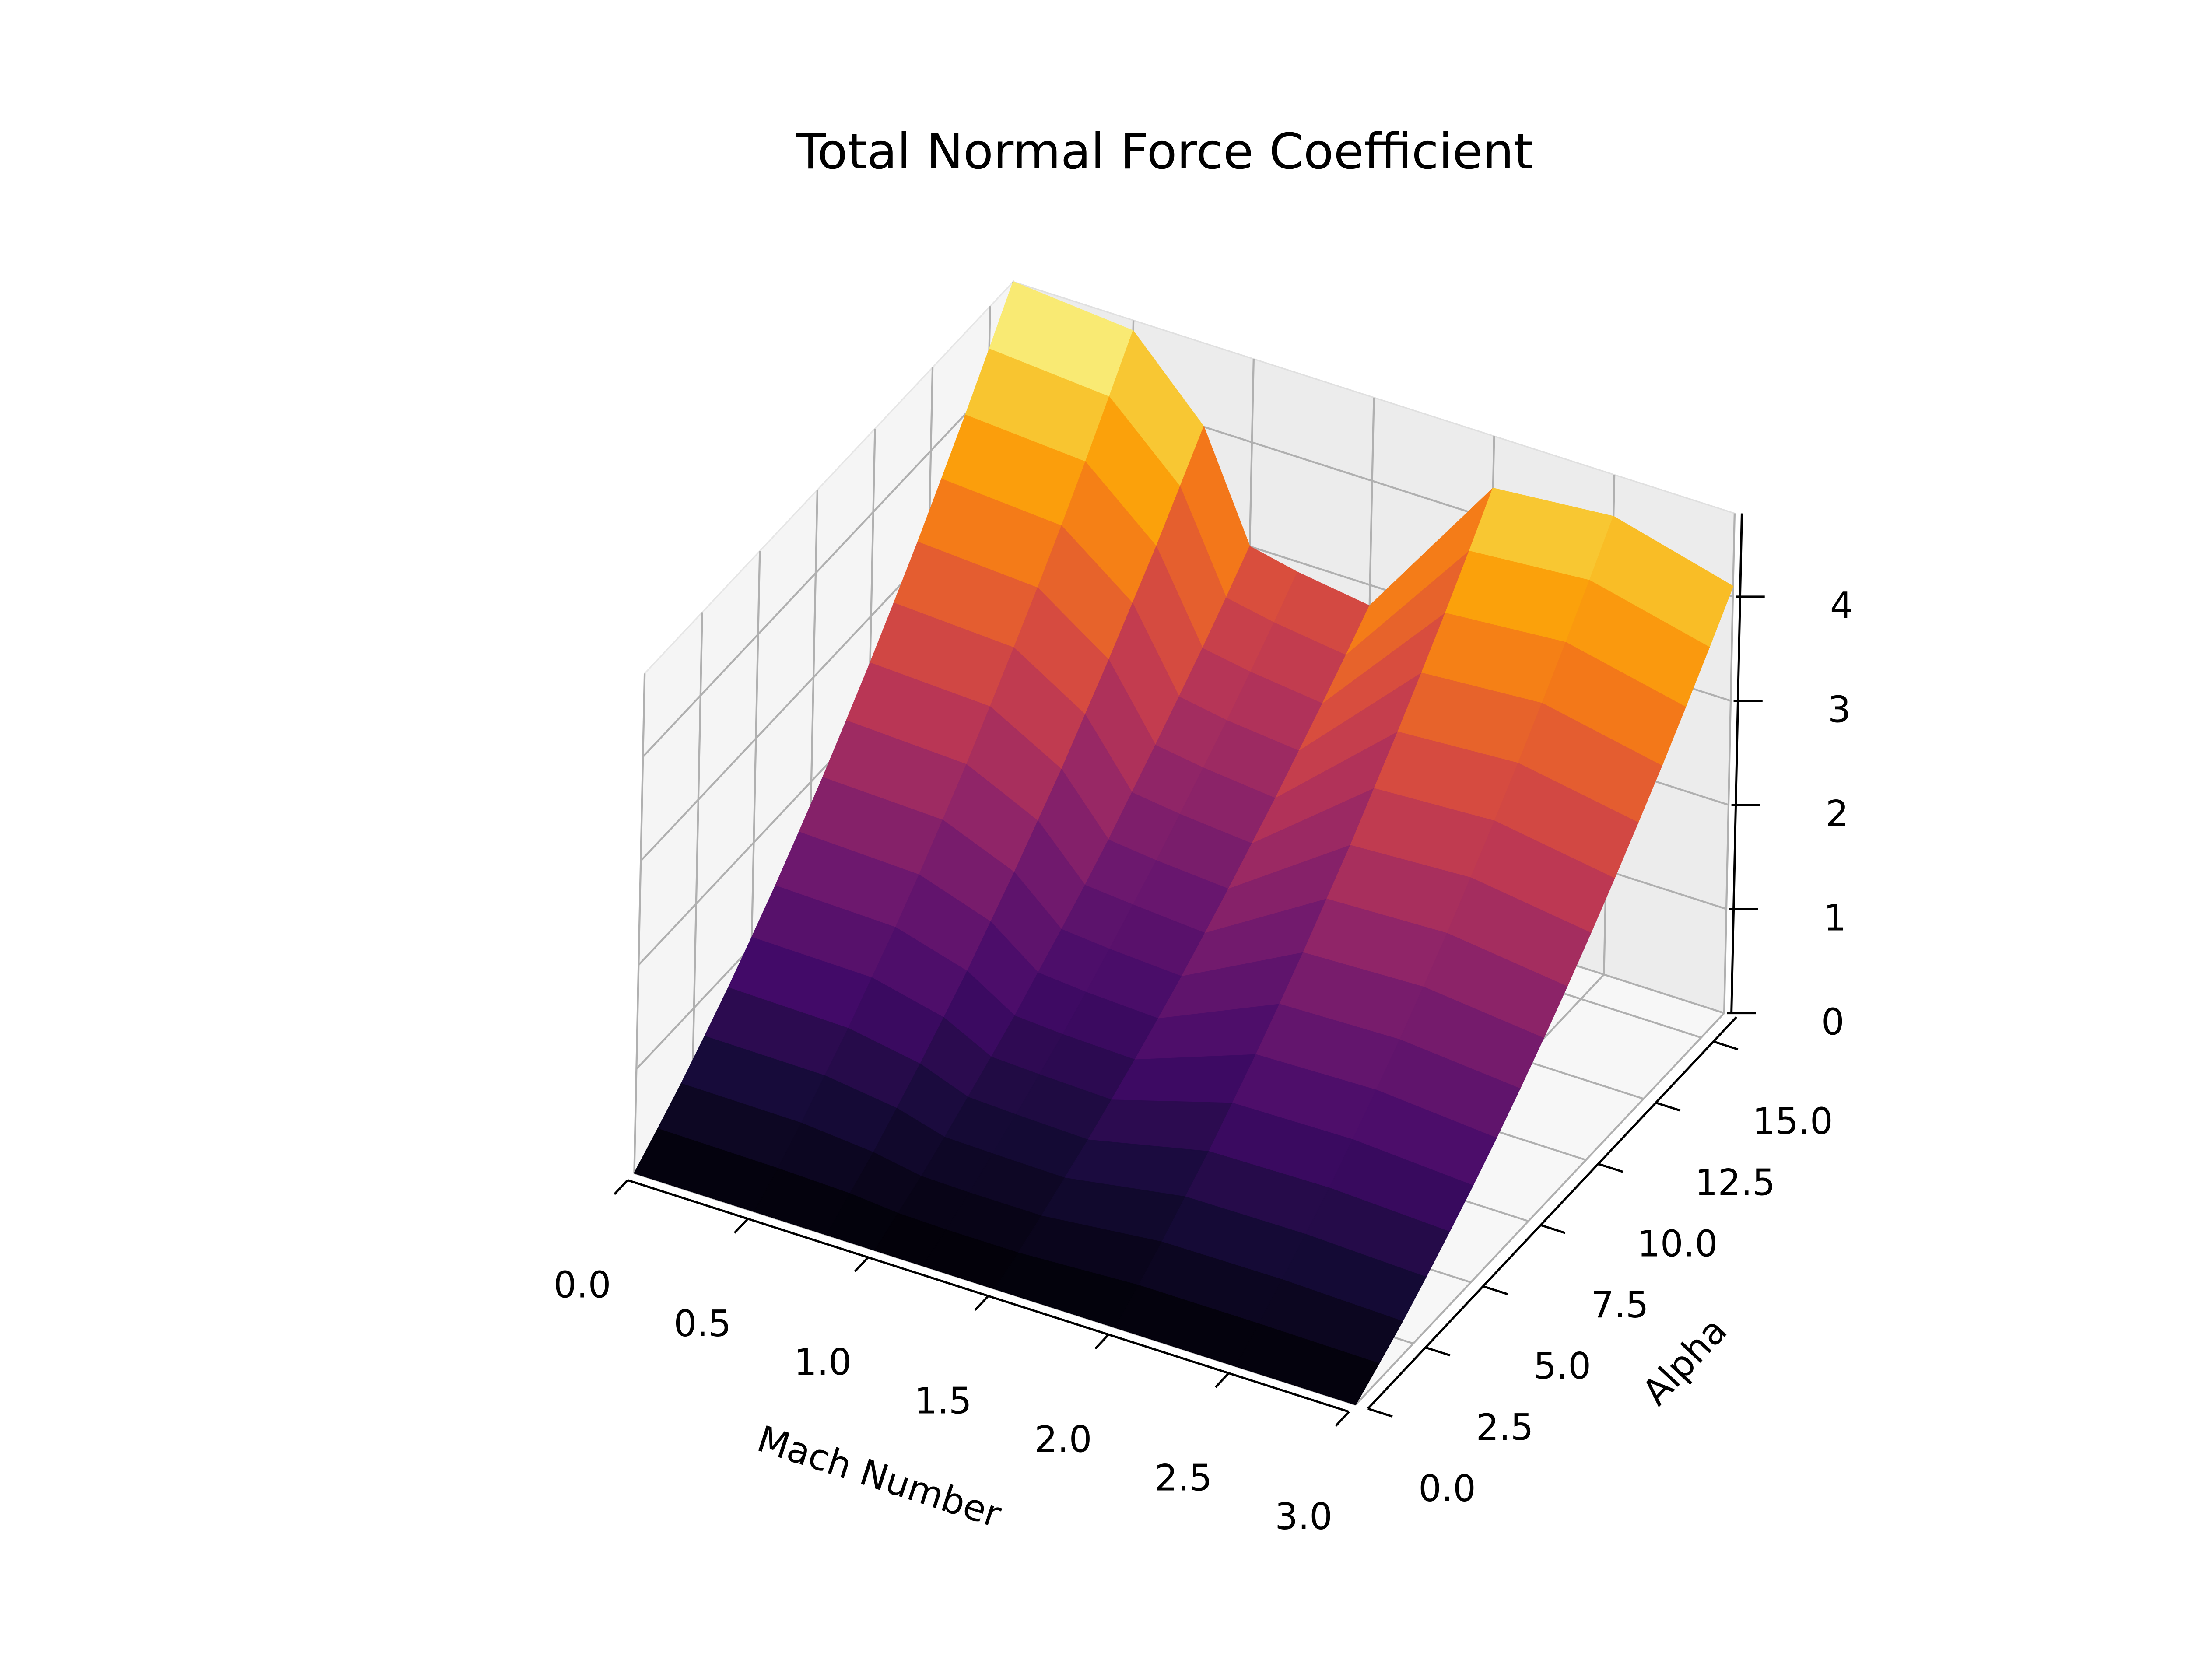  What do you see at coordinates (1736, 763) in the screenshot?
I see `z-axis-line` at bounding box center [1736, 763].